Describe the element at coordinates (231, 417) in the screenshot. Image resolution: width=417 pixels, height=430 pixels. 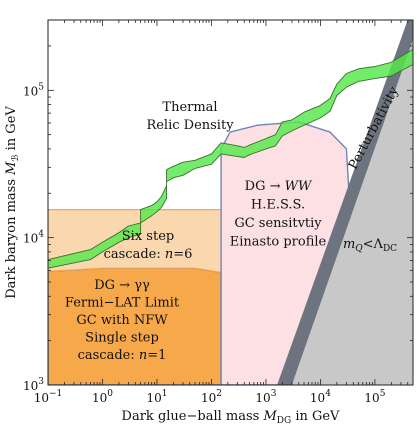
I see `x-axis-title: Dark glue−ball mass MDG in GeV` at that location.